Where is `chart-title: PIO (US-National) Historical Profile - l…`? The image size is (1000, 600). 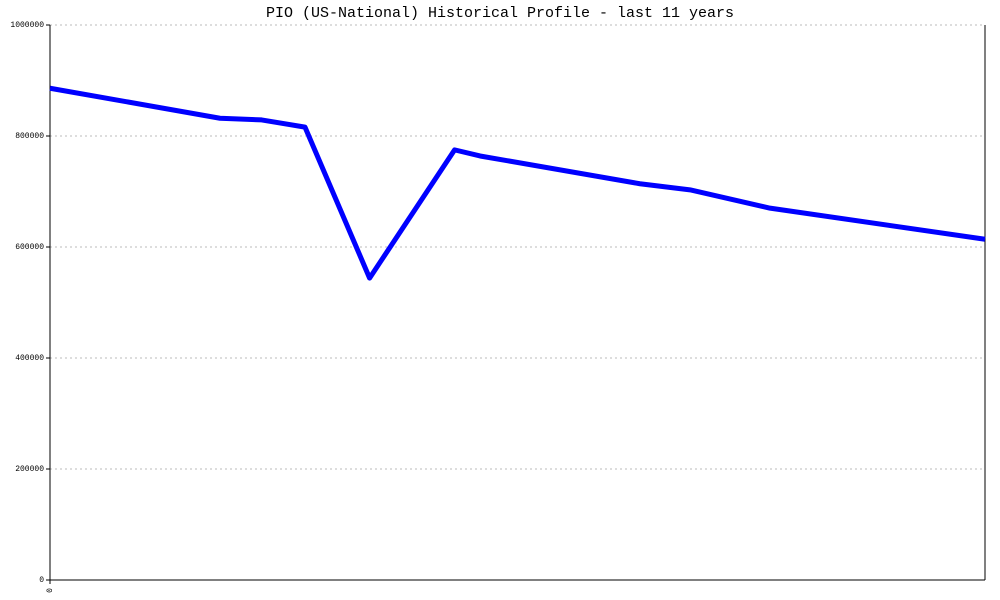 chart-title: PIO (US-National) Historical Profile - l… is located at coordinates (500, 13).